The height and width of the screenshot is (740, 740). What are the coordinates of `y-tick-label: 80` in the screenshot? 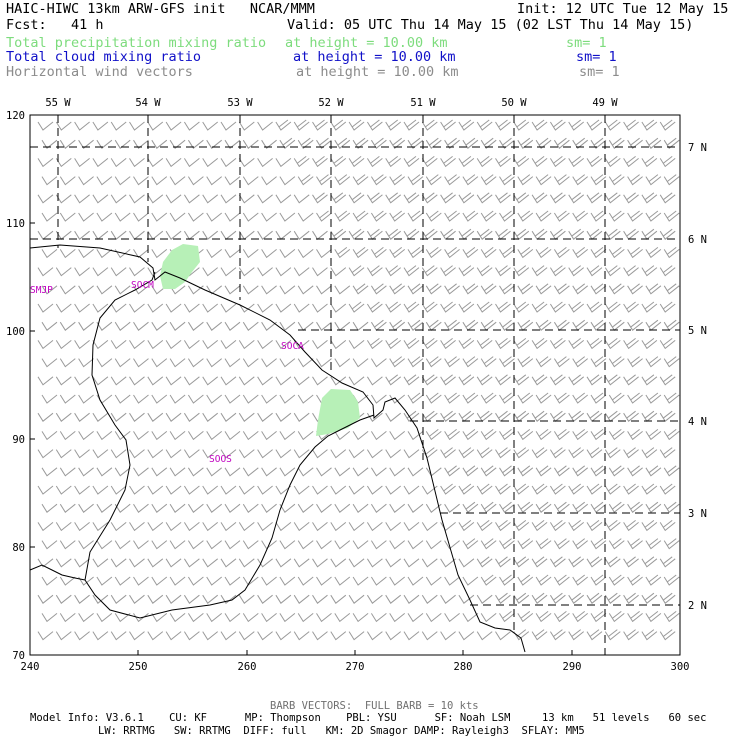 It's located at (18, 548).